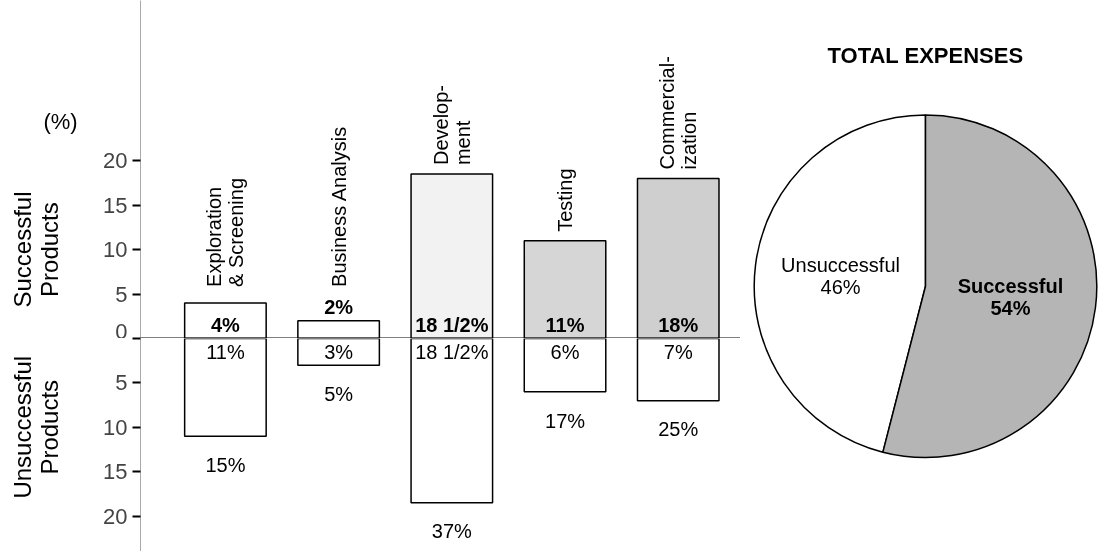 The height and width of the screenshot is (551, 1116). I want to click on x-tick-label: Testing, so click(565, 200).